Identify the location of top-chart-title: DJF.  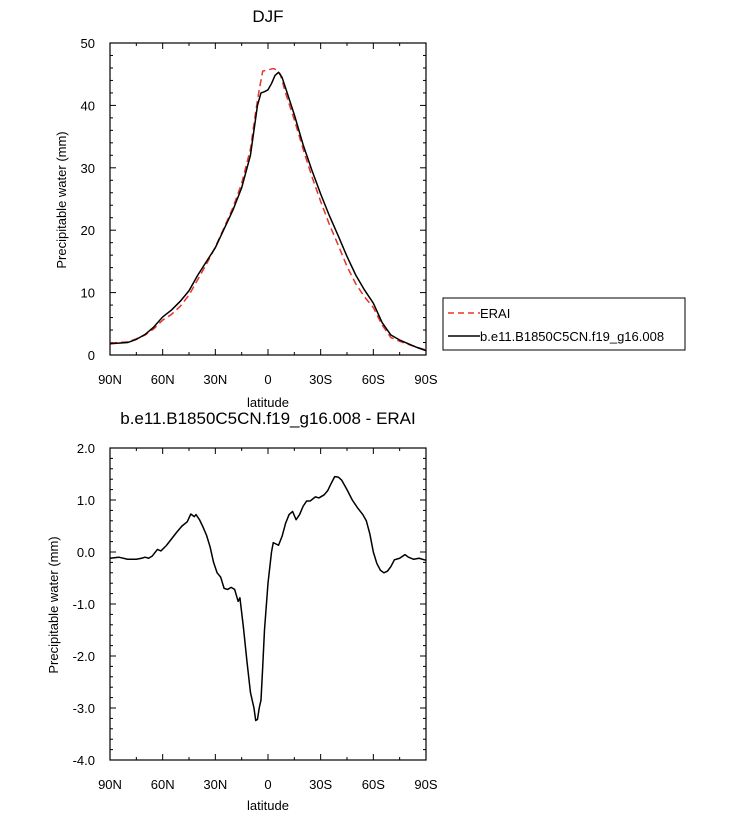
(267, 16).